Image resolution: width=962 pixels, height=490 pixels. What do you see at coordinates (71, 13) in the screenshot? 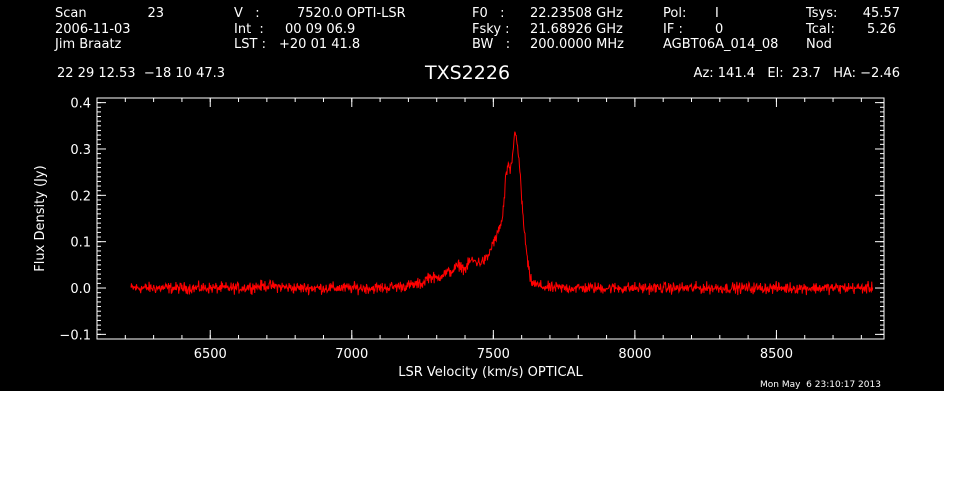
I see `scan-label: Scan` at bounding box center [71, 13].